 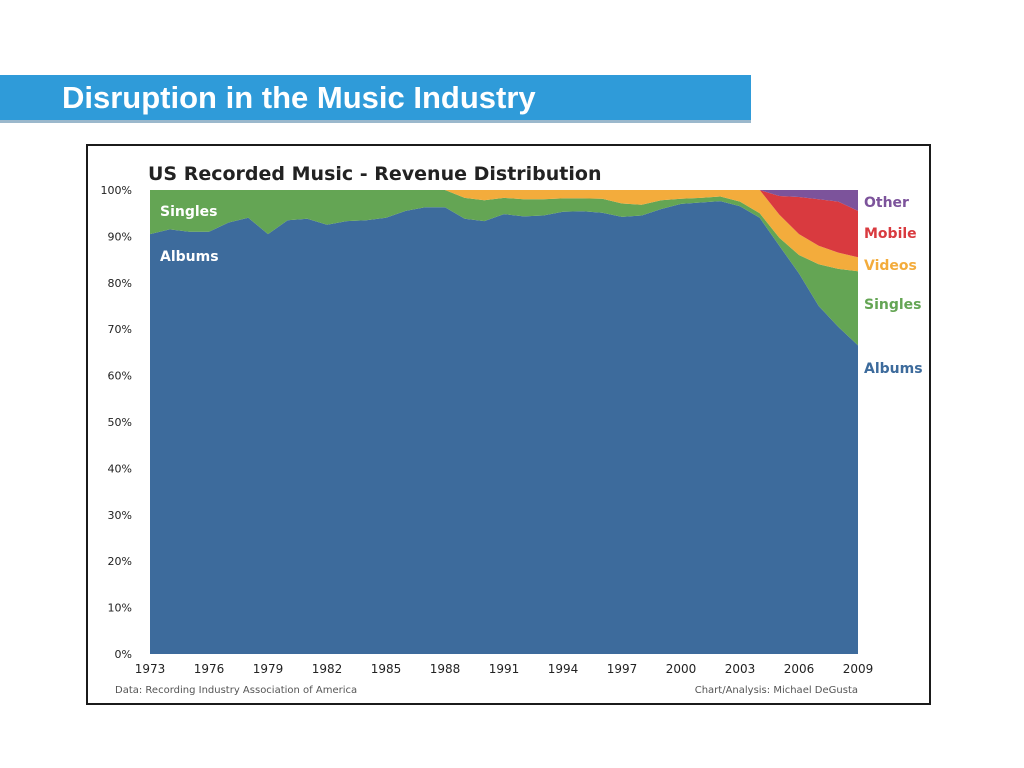 What do you see at coordinates (890, 234) in the screenshot?
I see `legend-mobile: Mobile` at bounding box center [890, 234].